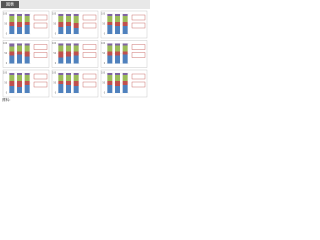 This screenshot has width=320, height=240. What do you see at coordinates (7, 99) in the screenshot?
I see `footer-note: 資料：` at bounding box center [7, 99].